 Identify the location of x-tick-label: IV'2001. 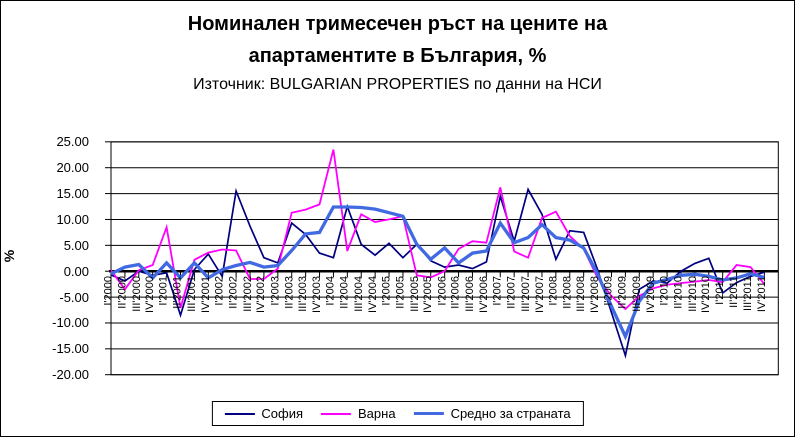
(205, 294).